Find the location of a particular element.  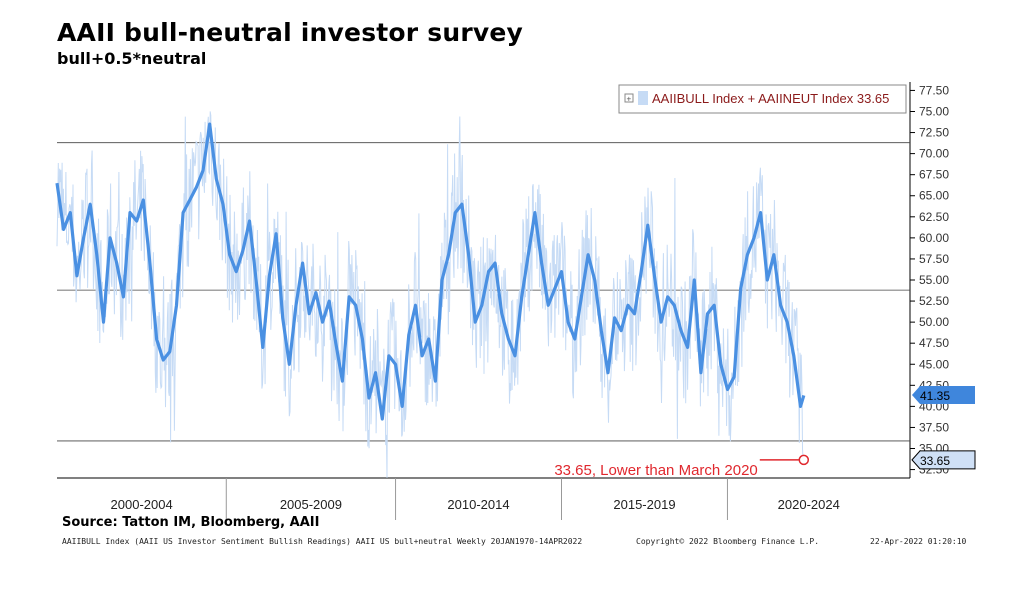

y-tick-label: 55.00 is located at coordinates (934, 280).